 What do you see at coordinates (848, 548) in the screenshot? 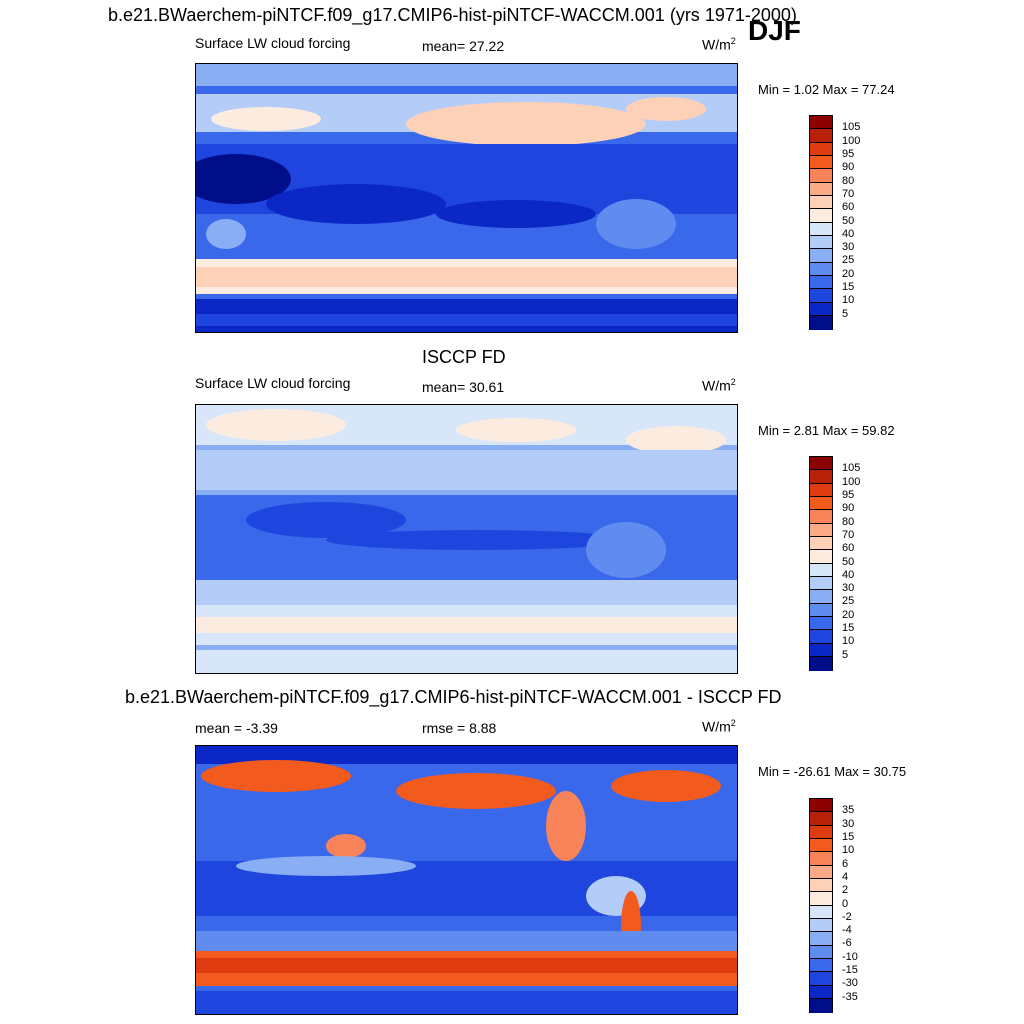
I see `colorbar-tick-label: 60` at bounding box center [848, 548].